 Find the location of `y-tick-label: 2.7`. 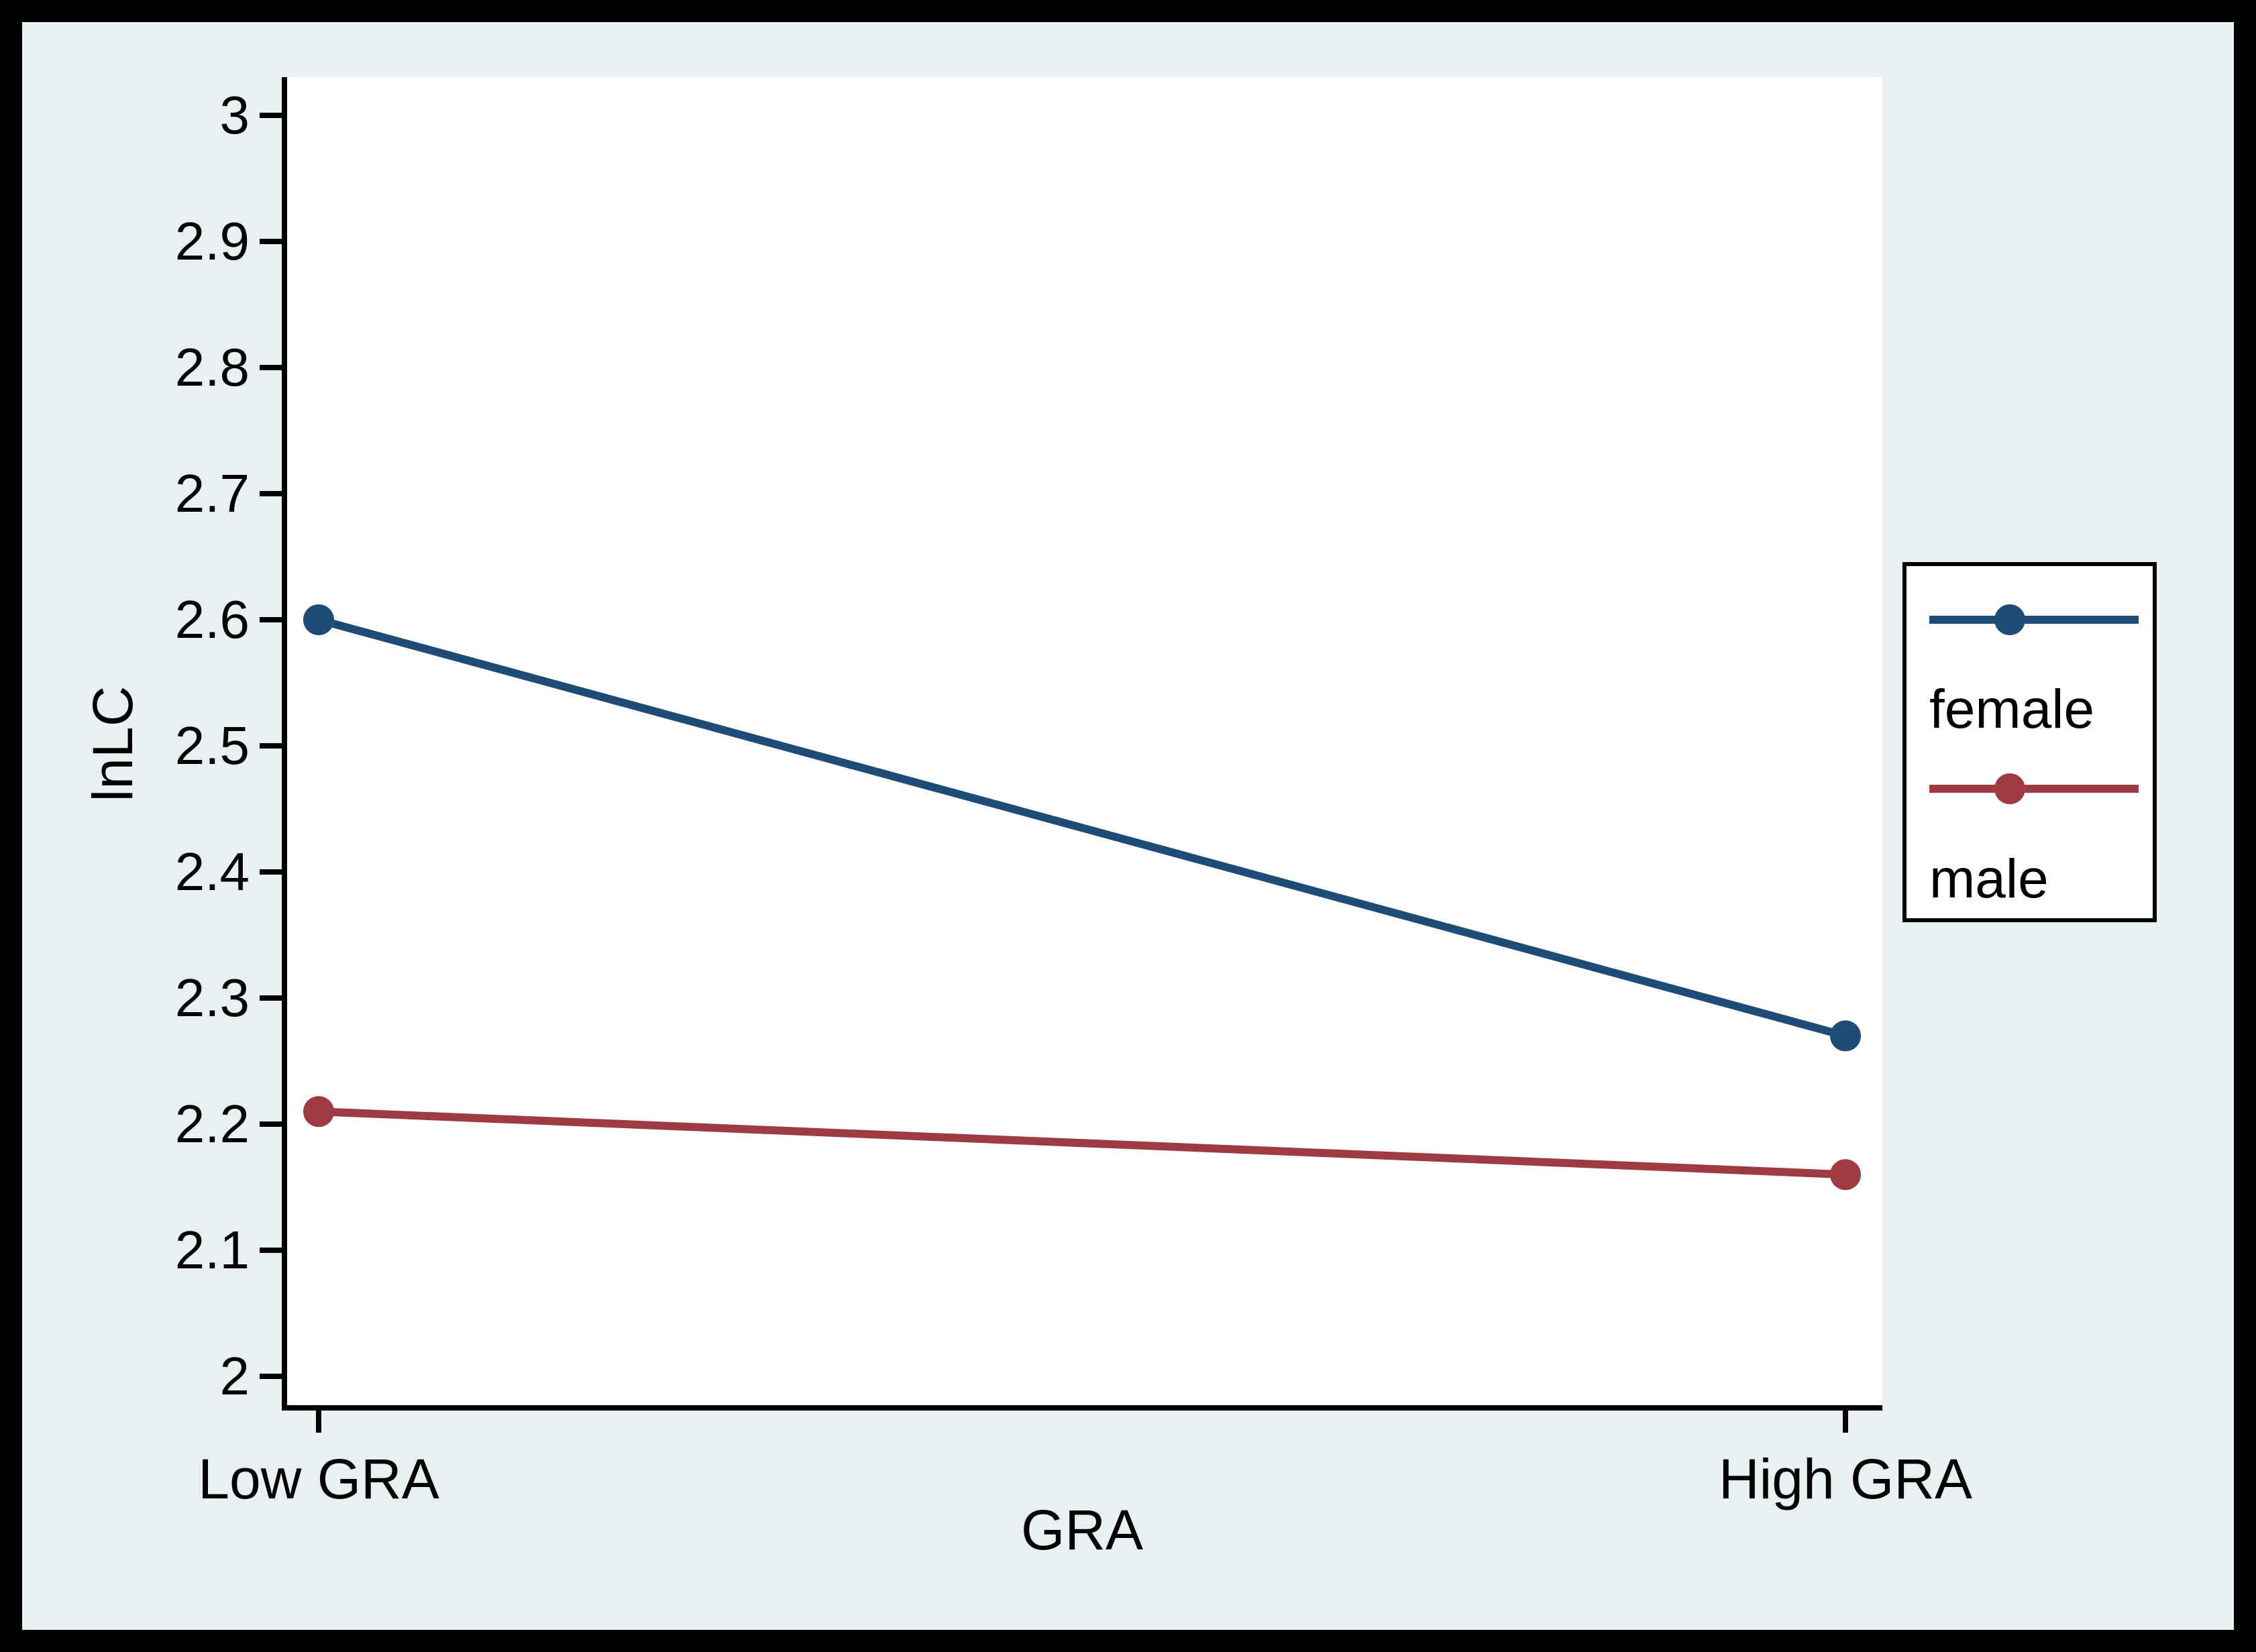

y-tick-label: 2.7 is located at coordinates (212, 493).